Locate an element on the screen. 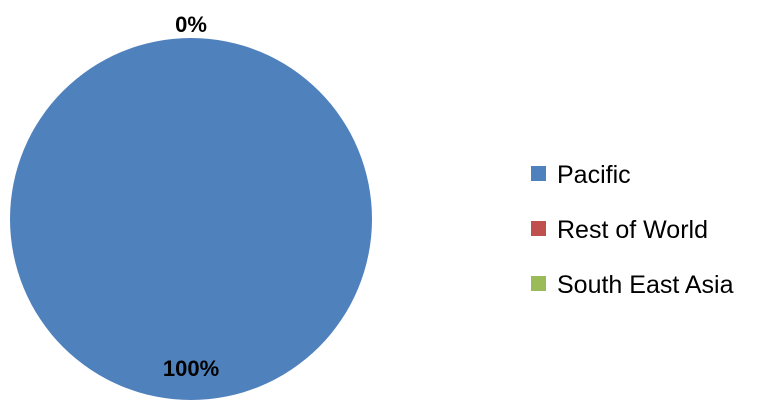 The height and width of the screenshot is (409, 771). legend-item-rest-of-world: Rest of World is located at coordinates (619, 230).